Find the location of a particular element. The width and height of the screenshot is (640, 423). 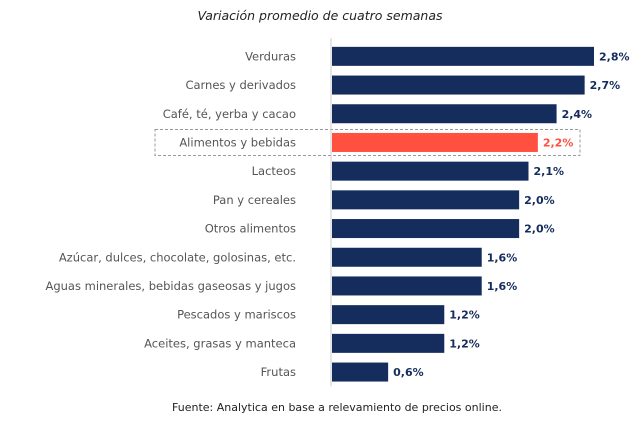

category-label: Aceites, grasas y manteca is located at coordinates (220, 343).